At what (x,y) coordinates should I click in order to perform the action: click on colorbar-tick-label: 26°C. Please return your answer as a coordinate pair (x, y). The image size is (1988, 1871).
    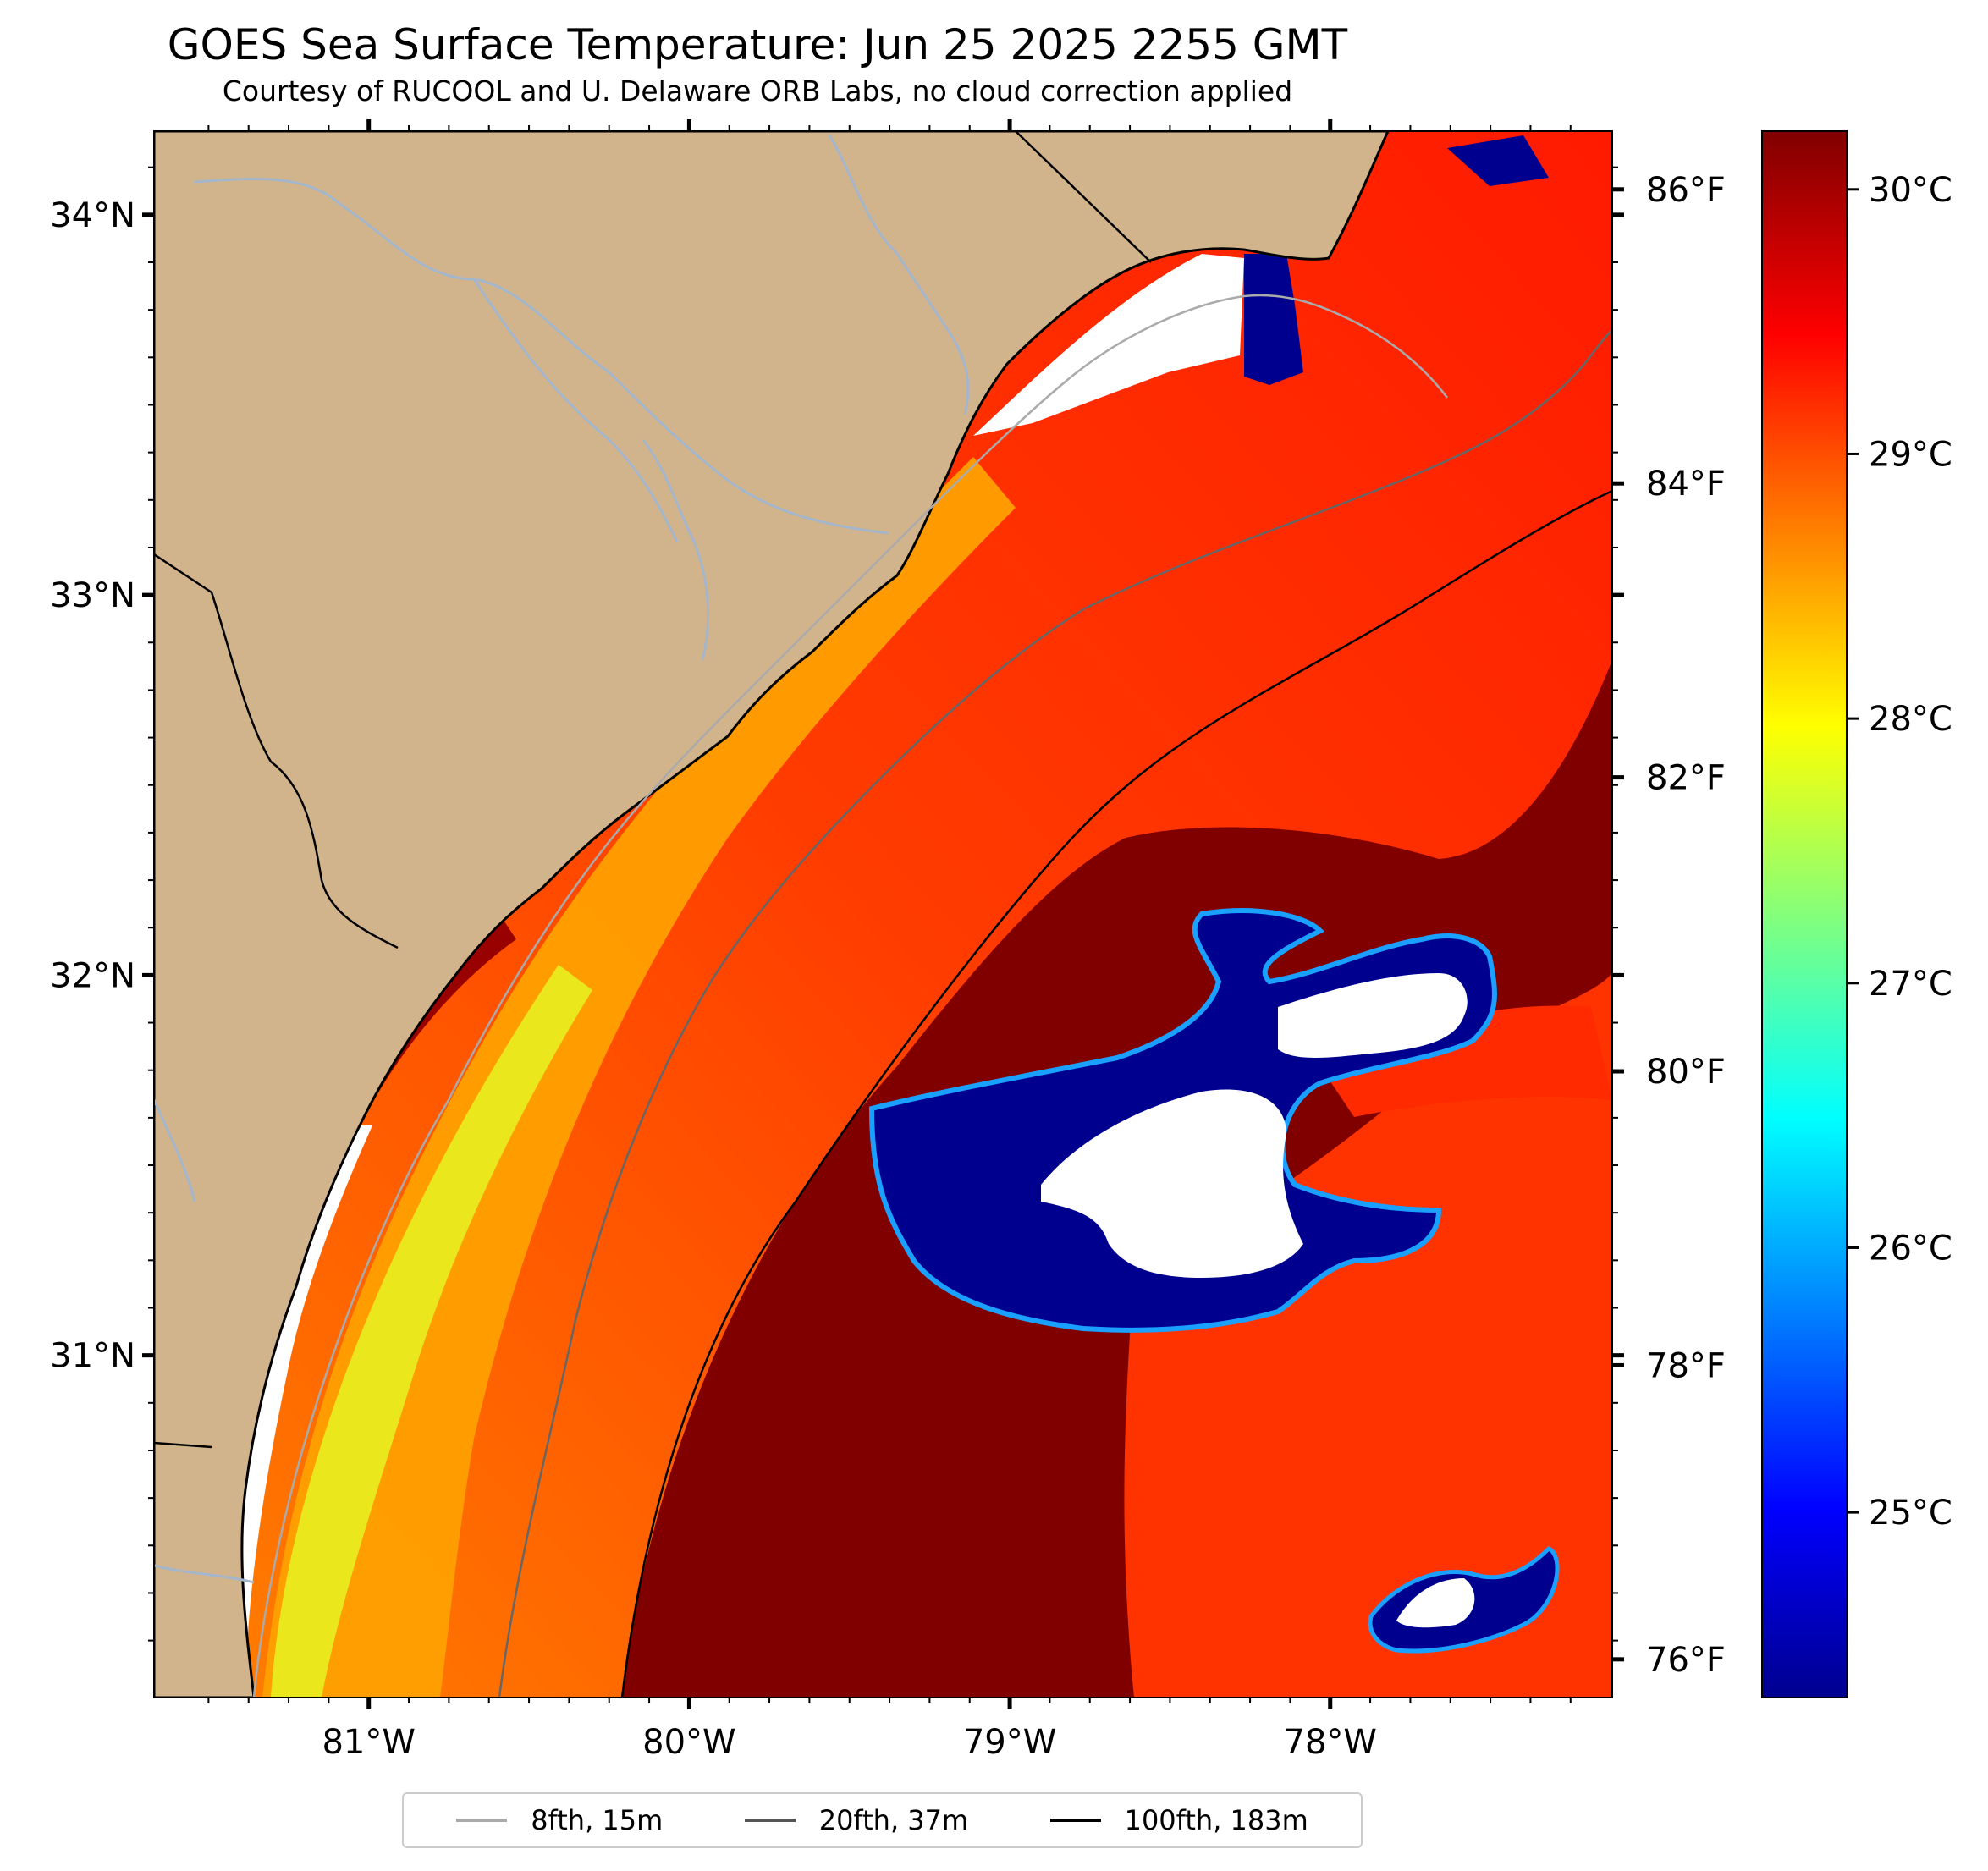
    Looking at the image, I should click on (1910, 1248).